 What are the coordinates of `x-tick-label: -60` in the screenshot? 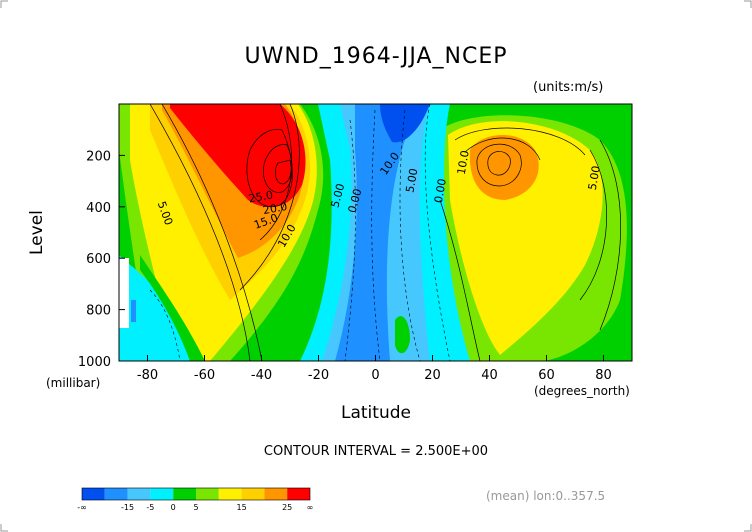 It's located at (204, 375).